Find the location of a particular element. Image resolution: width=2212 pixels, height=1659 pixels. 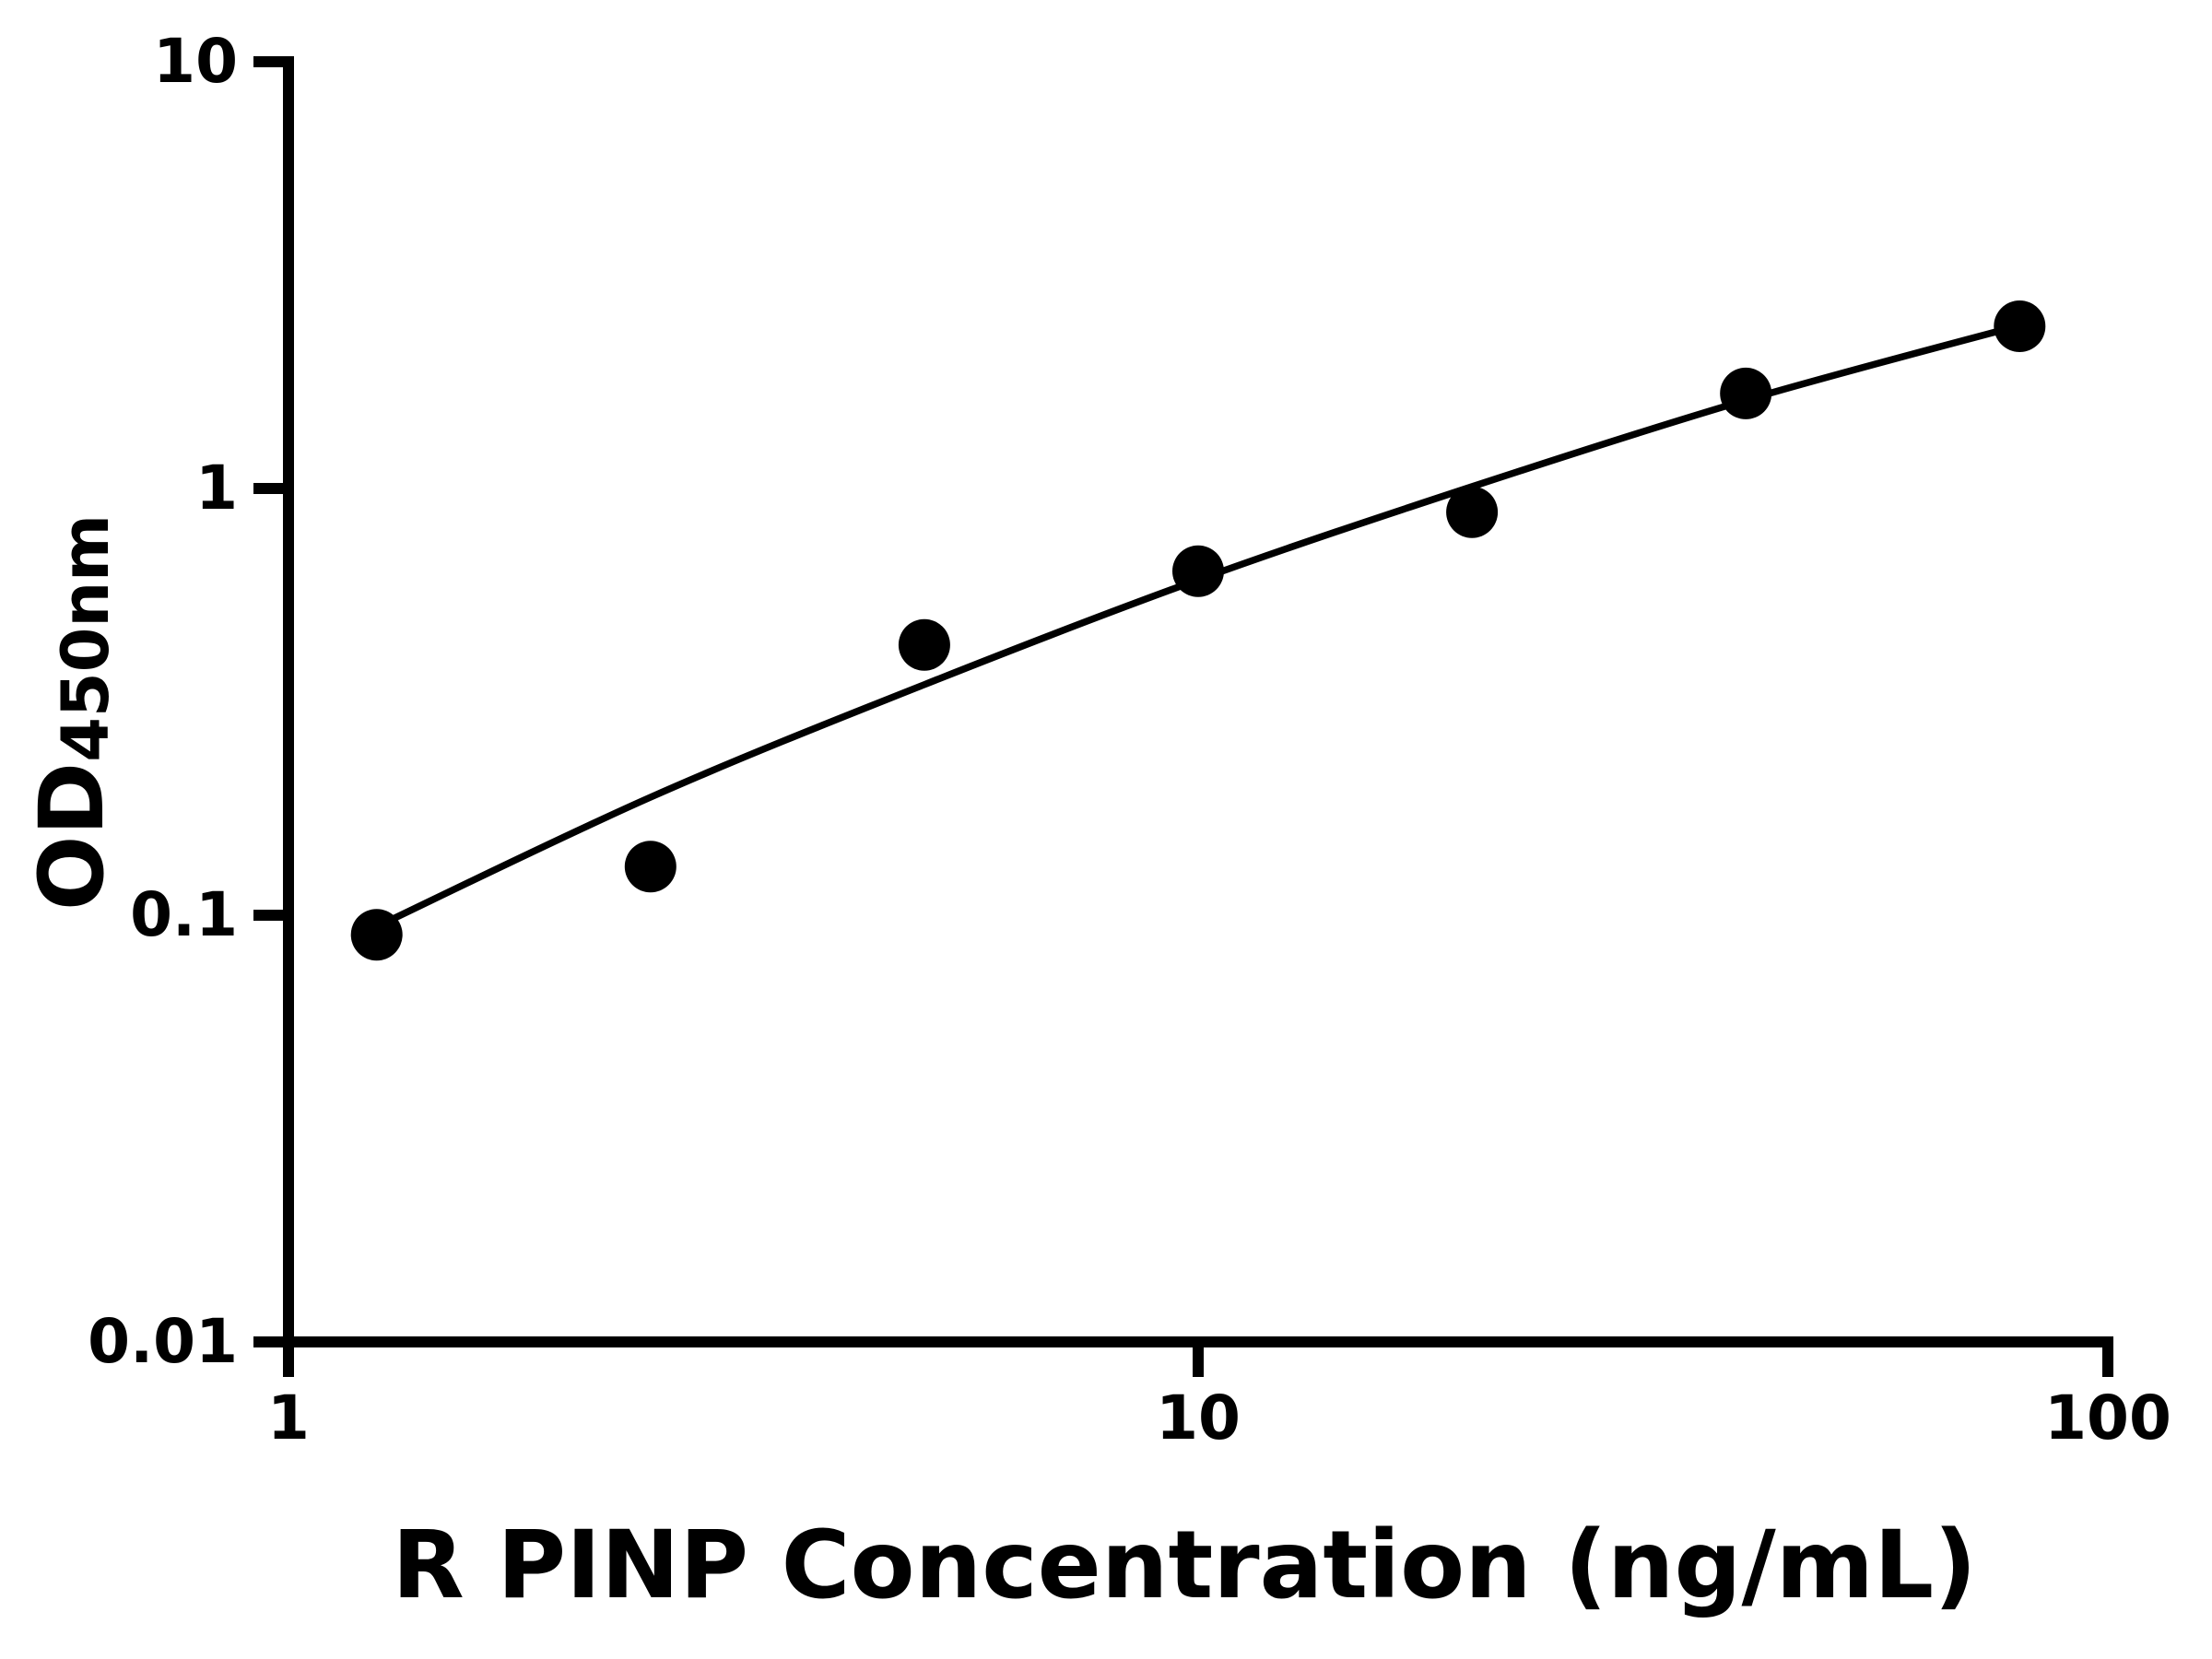

x-tick-label: 100 is located at coordinates (2107, 1417).